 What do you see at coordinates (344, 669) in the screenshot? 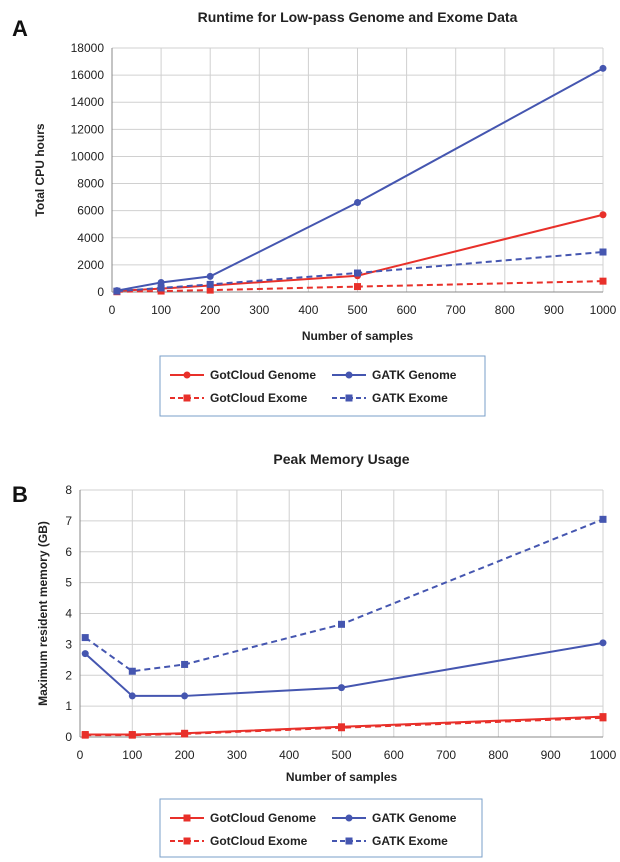
I see `series-gatk-genome` at bounding box center [344, 669].